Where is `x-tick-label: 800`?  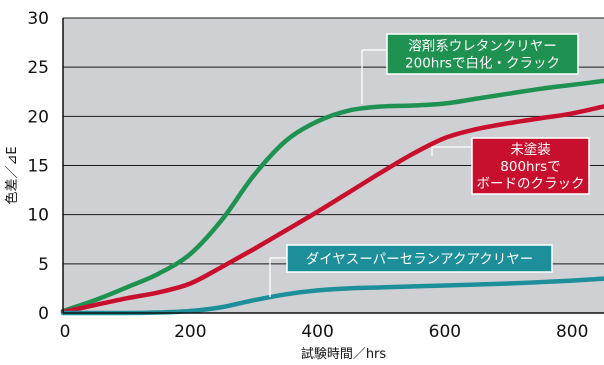 x-tick-label: 800 is located at coordinates (572, 332).